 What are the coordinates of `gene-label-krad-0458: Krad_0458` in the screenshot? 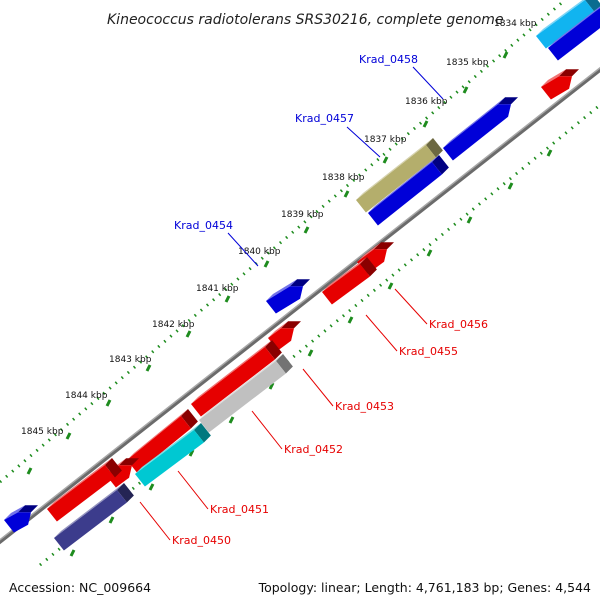 It's located at (388, 59).